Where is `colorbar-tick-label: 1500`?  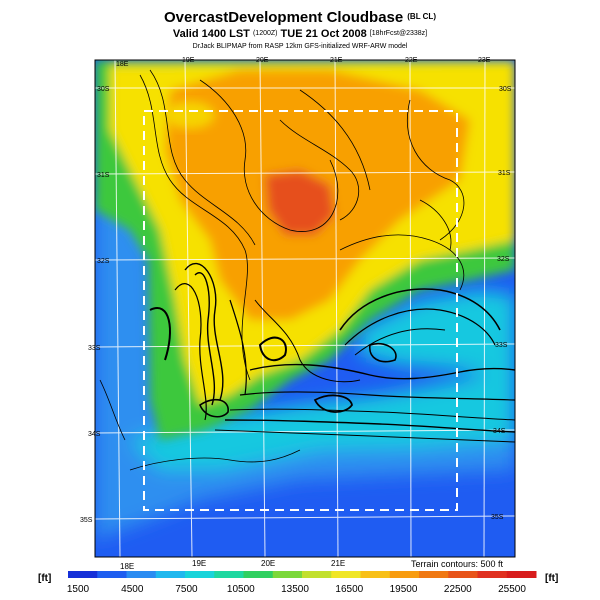
colorbar-tick-label: 1500 is located at coordinates (78, 589).